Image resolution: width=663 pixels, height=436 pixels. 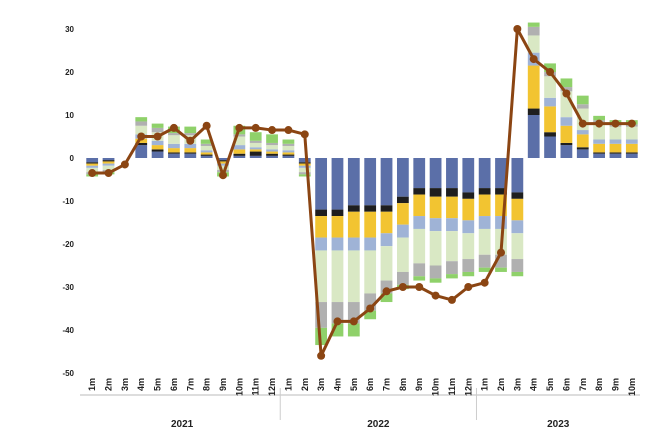 I want to click on x-tick-label: 9m, so click(x=419, y=384).